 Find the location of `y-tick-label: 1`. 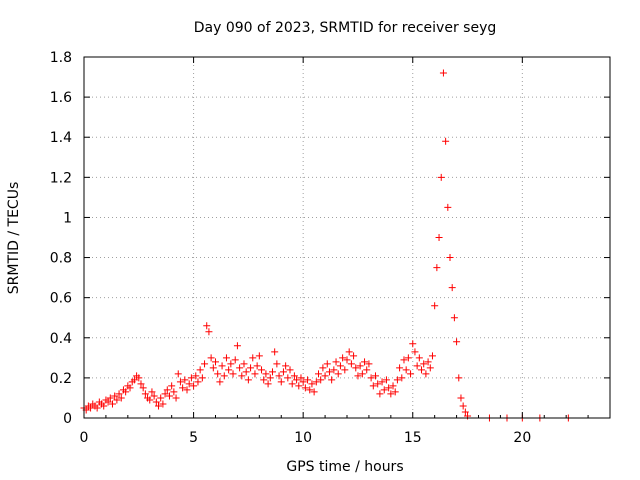

y-tick-label: 1 is located at coordinates (67, 218).